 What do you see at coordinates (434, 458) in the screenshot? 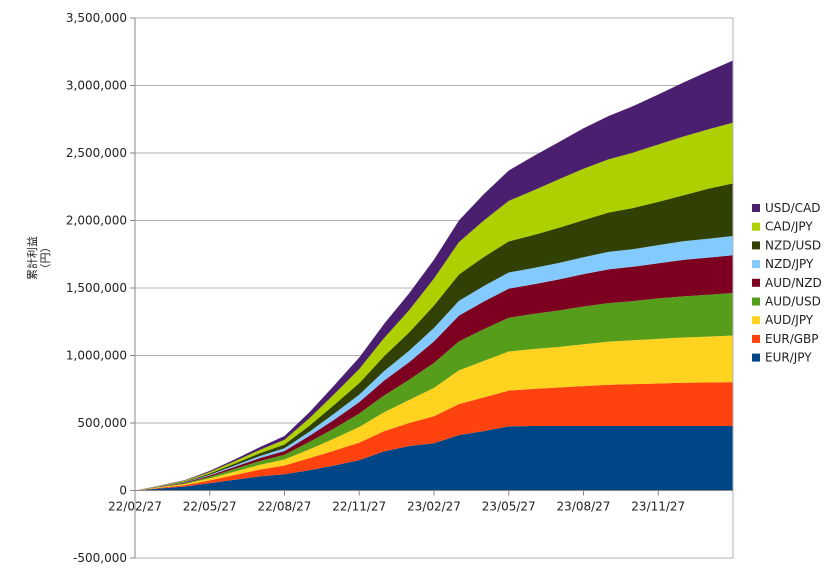
I see `area-eur-jpy` at bounding box center [434, 458].